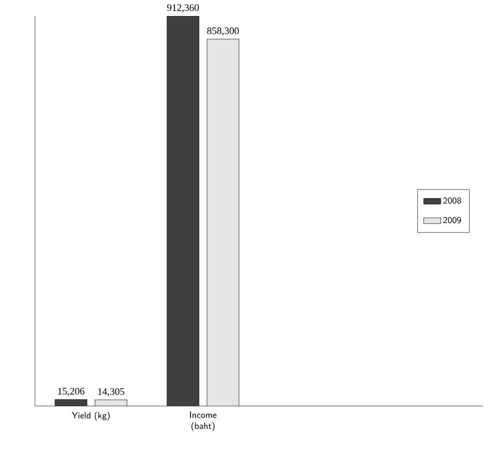  What do you see at coordinates (452, 220) in the screenshot?
I see `legend-label: 2009` at bounding box center [452, 220].